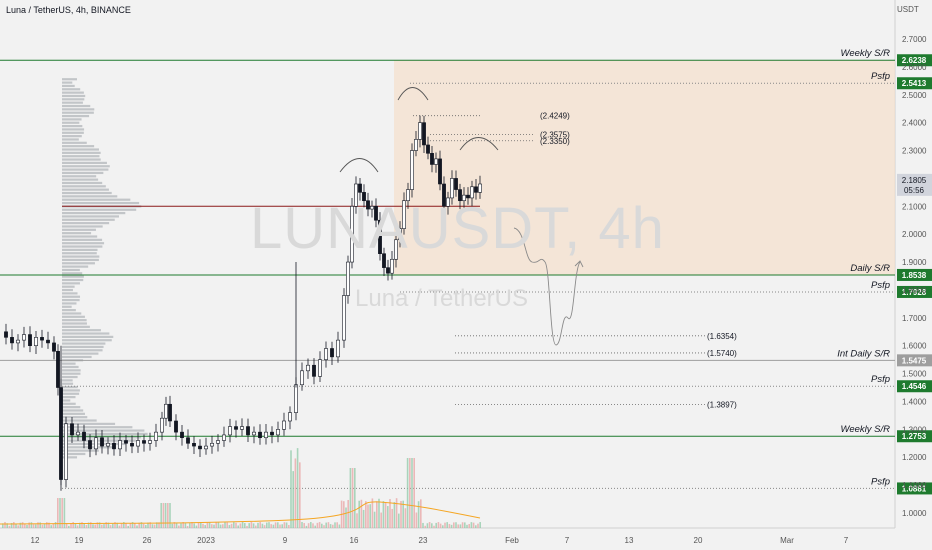 Image resolution: width=932 pixels, height=550 pixels. Describe the element at coordinates (555, 134) in the screenshot. I see `annotation-label: (2.3575)` at that location.